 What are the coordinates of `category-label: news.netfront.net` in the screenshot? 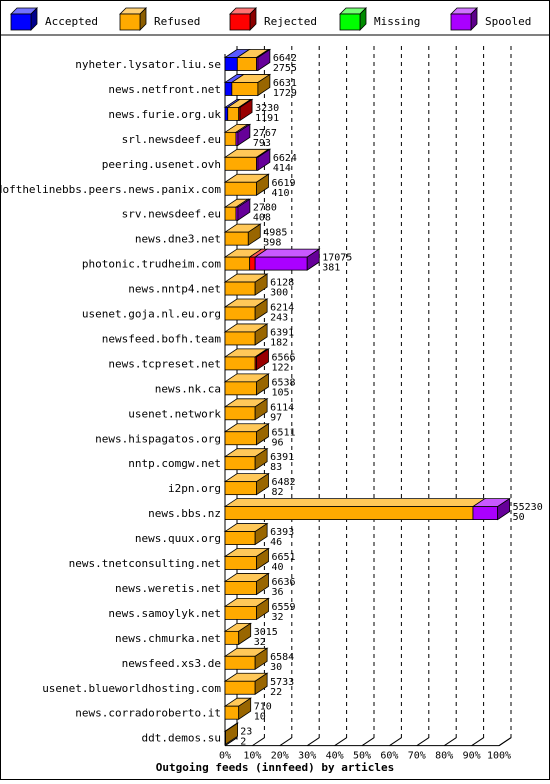 It's located at (164, 89).